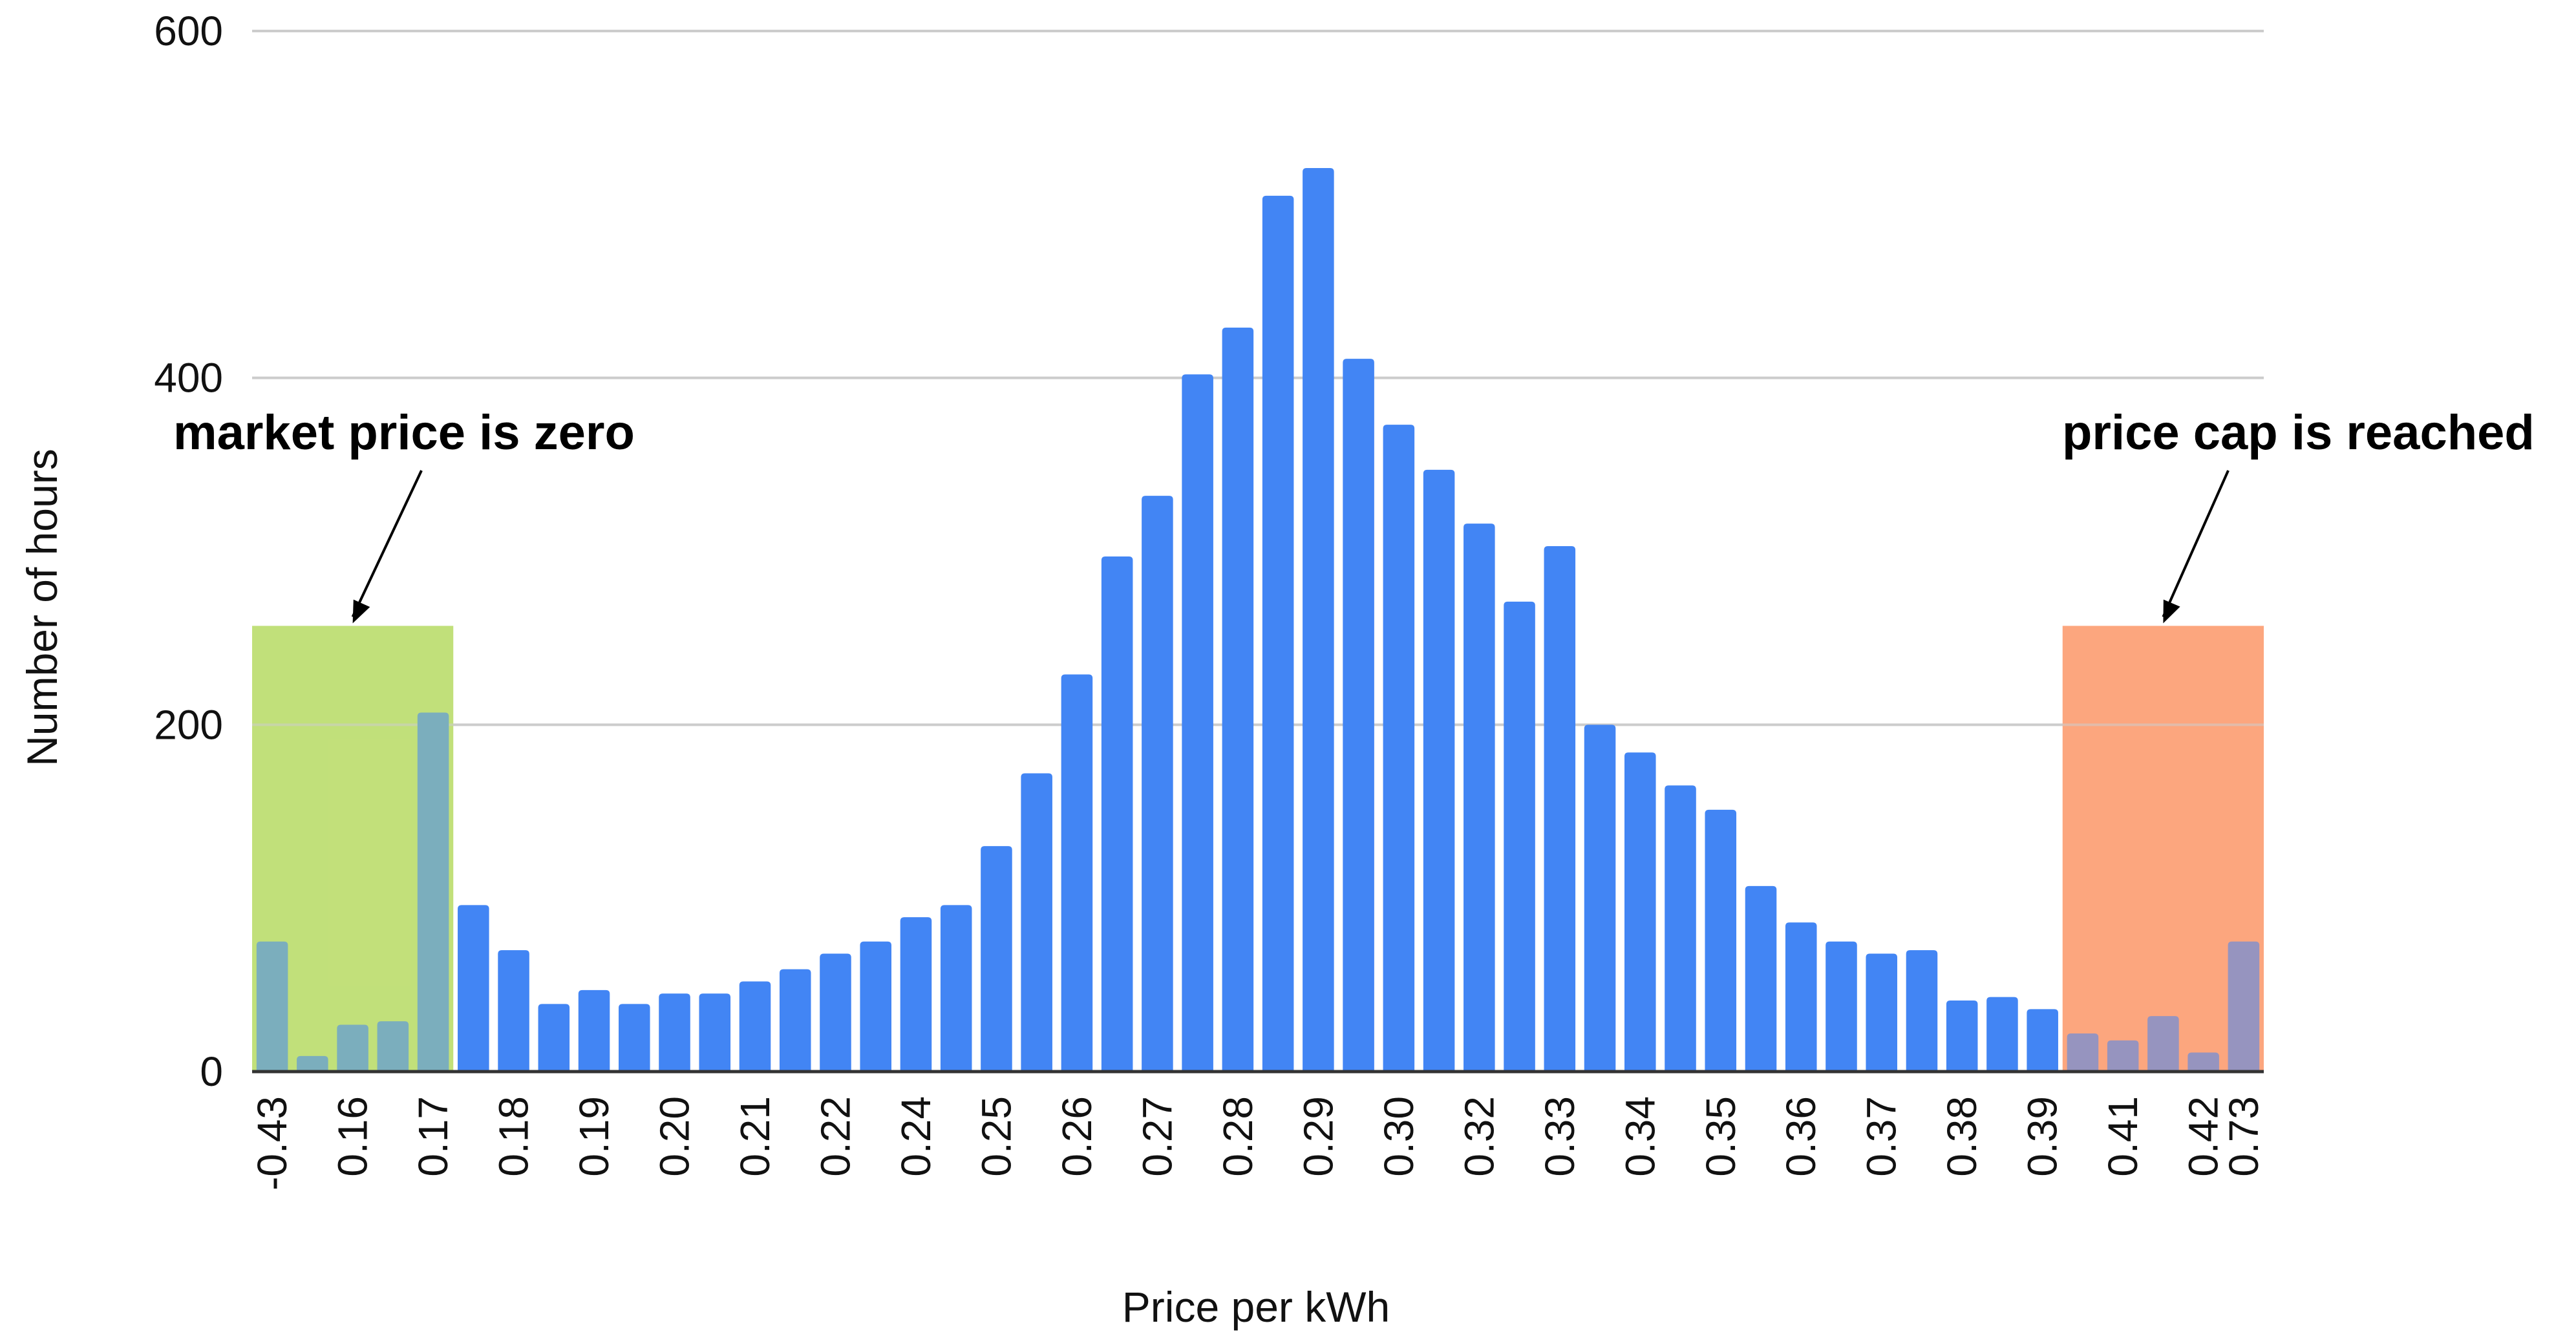 The height and width of the screenshot is (1334, 2576). Describe the element at coordinates (2243, 1136) in the screenshot. I see `x-tick-label-26: 0.73` at that location.